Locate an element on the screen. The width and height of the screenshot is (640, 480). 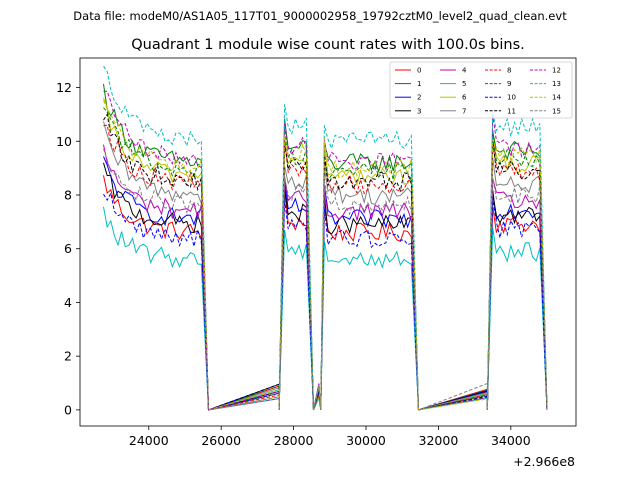
legend-label-3: 3 is located at coordinates (419, 111).